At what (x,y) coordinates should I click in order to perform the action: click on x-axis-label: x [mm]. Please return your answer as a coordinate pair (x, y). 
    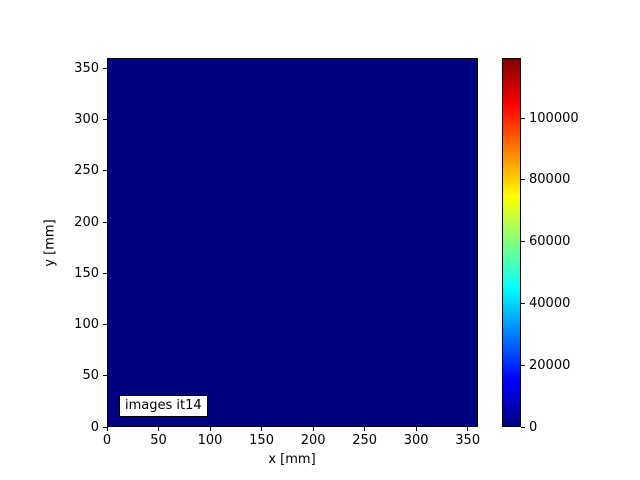
    Looking at the image, I should click on (292, 459).